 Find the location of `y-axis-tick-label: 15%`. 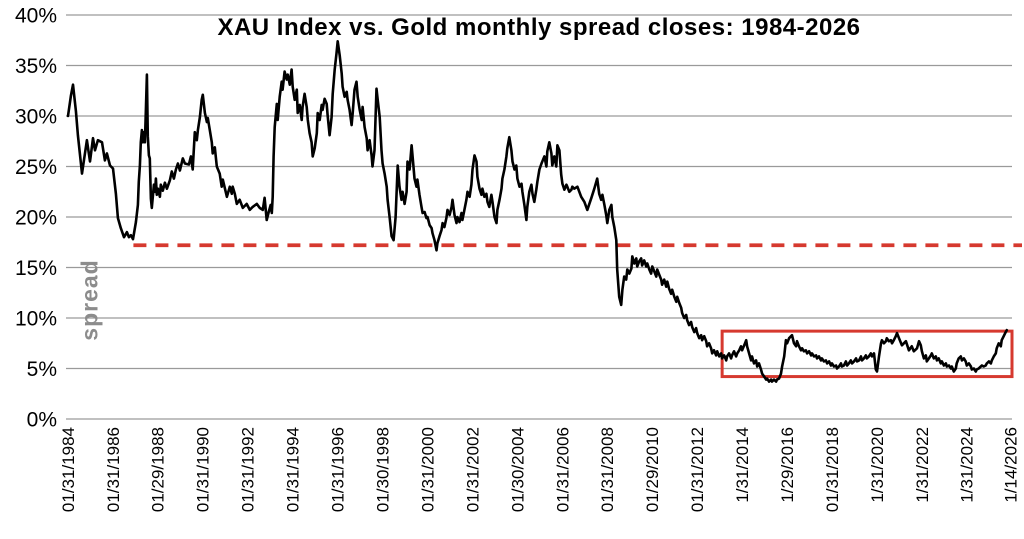

y-axis-tick-label: 15% is located at coordinates (36, 268).